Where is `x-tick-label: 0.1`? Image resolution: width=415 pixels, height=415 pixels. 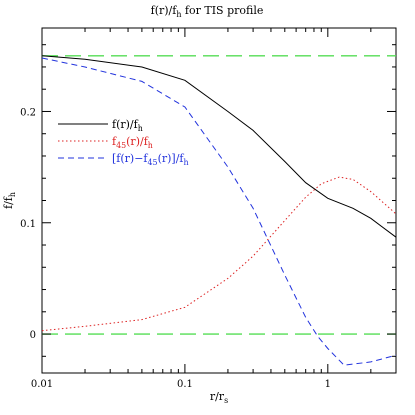
x-tick-label: 0.1 is located at coordinates (185, 384).